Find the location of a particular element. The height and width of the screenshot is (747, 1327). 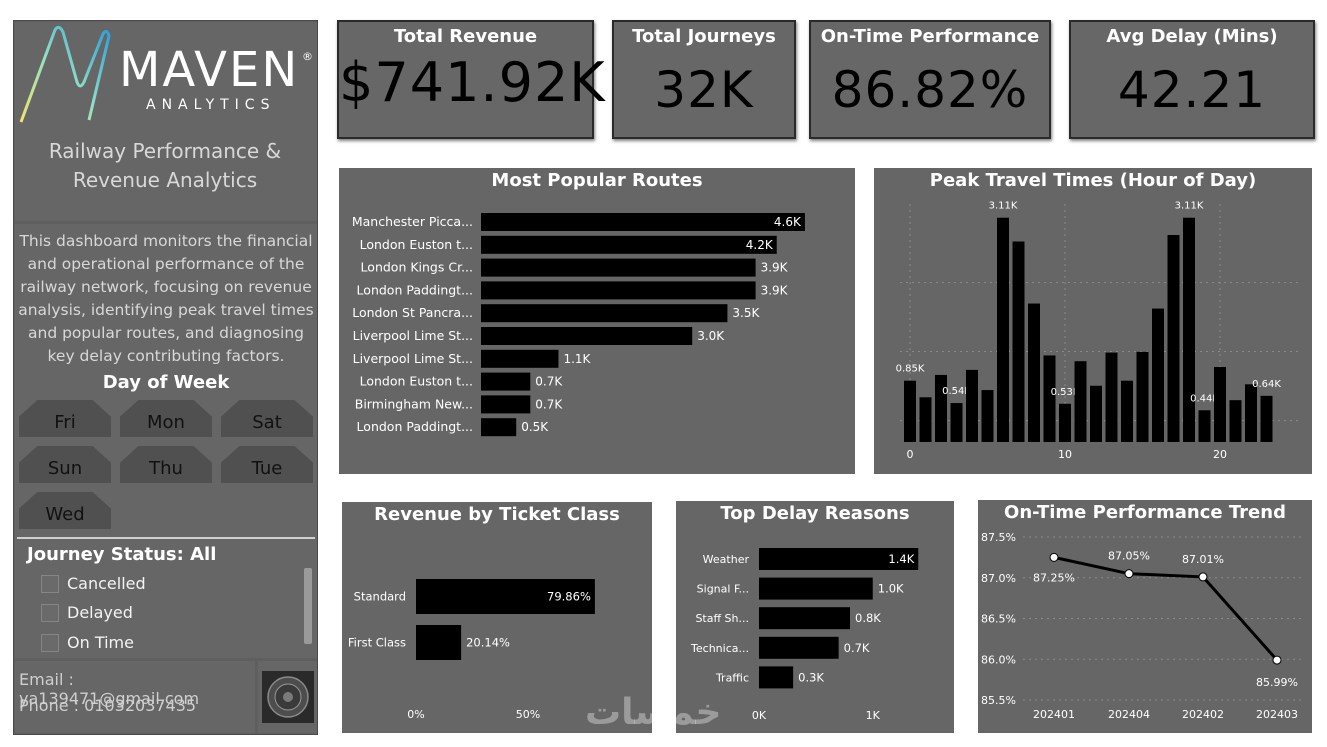

x-tick-label: 20 is located at coordinates (1220, 454).